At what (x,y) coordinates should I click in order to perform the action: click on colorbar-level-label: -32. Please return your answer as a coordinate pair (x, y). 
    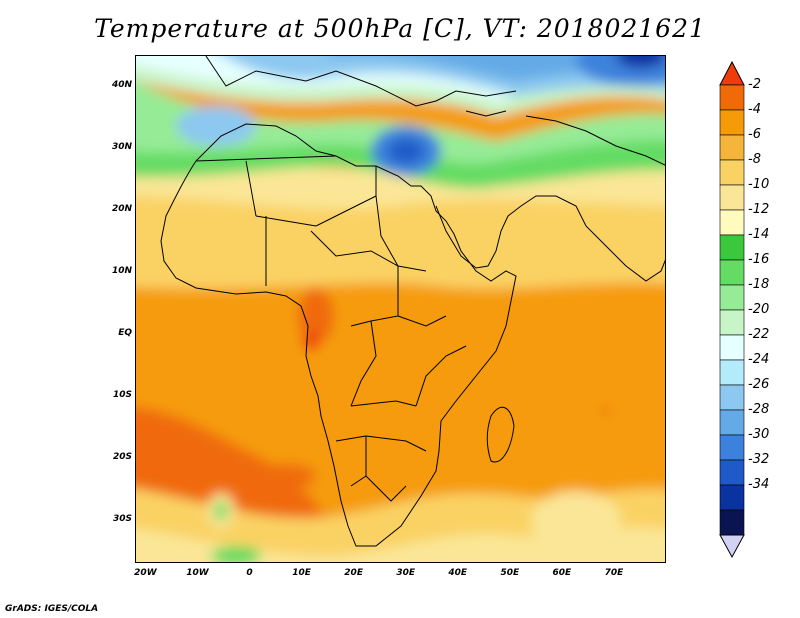
    Looking at the image, I should click on (759, 459).